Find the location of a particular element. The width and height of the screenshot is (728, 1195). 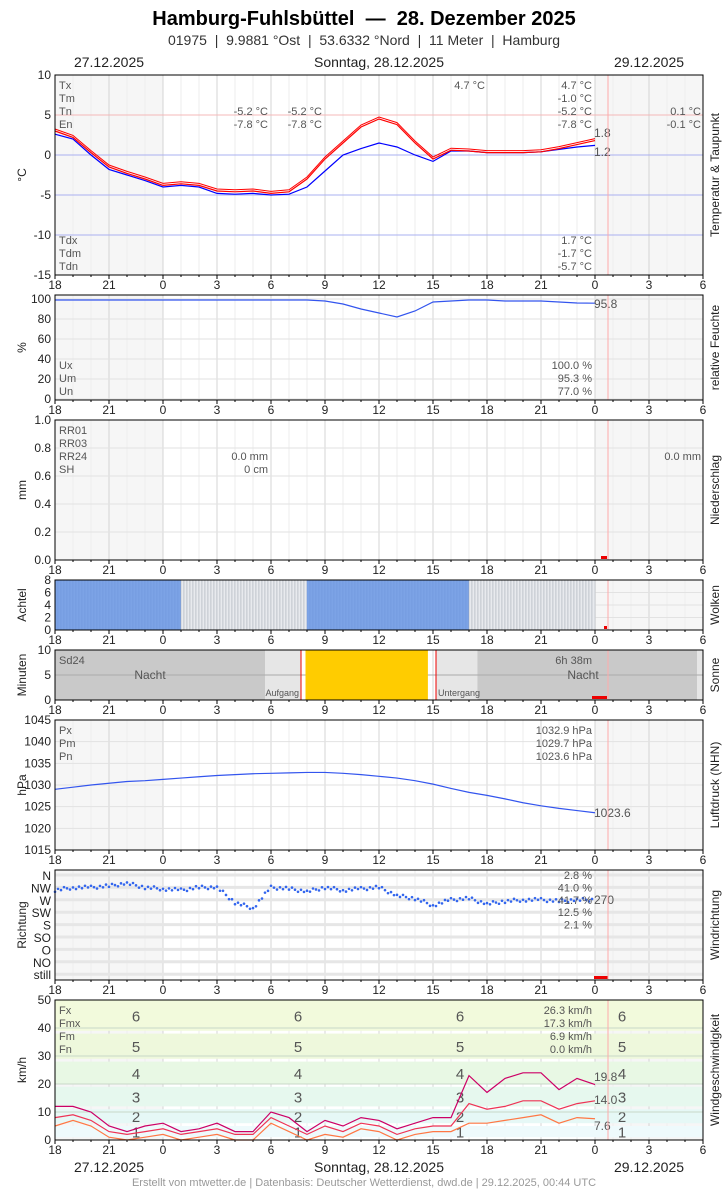

stat-value: 1023.6 hPa is located at coordinates (564, 757).